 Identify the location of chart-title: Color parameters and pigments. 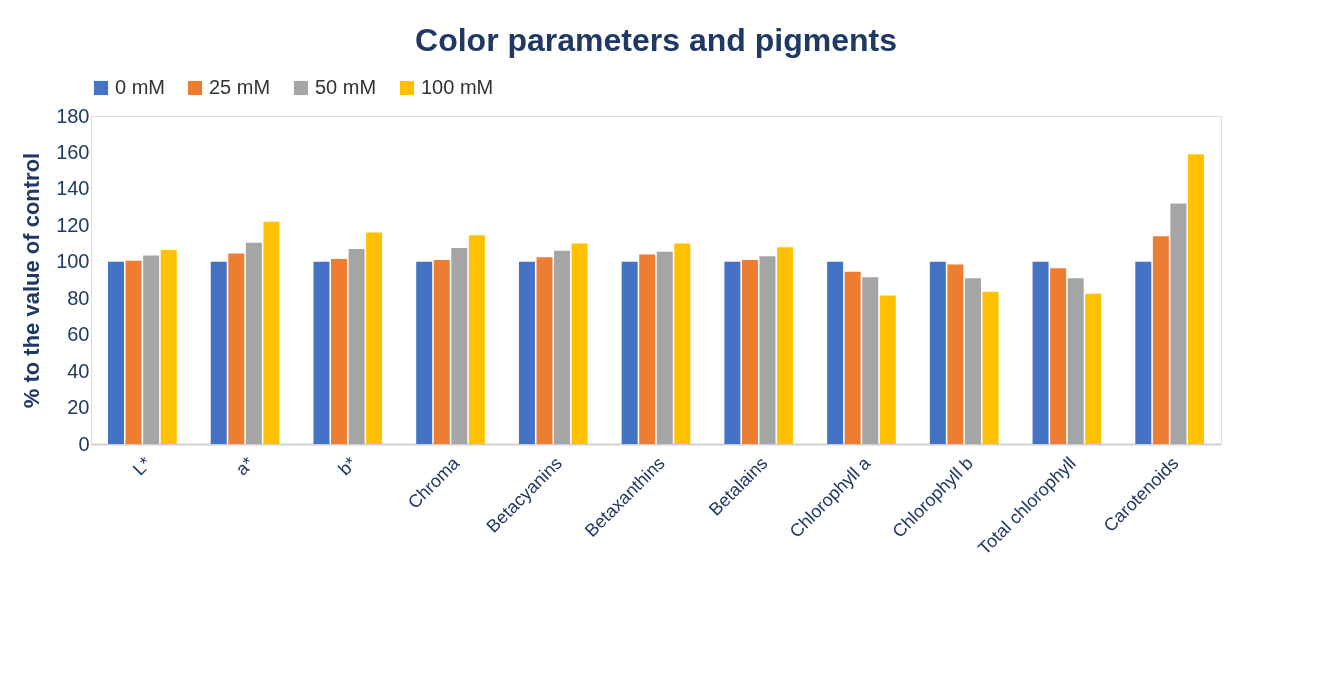
(656, 40).